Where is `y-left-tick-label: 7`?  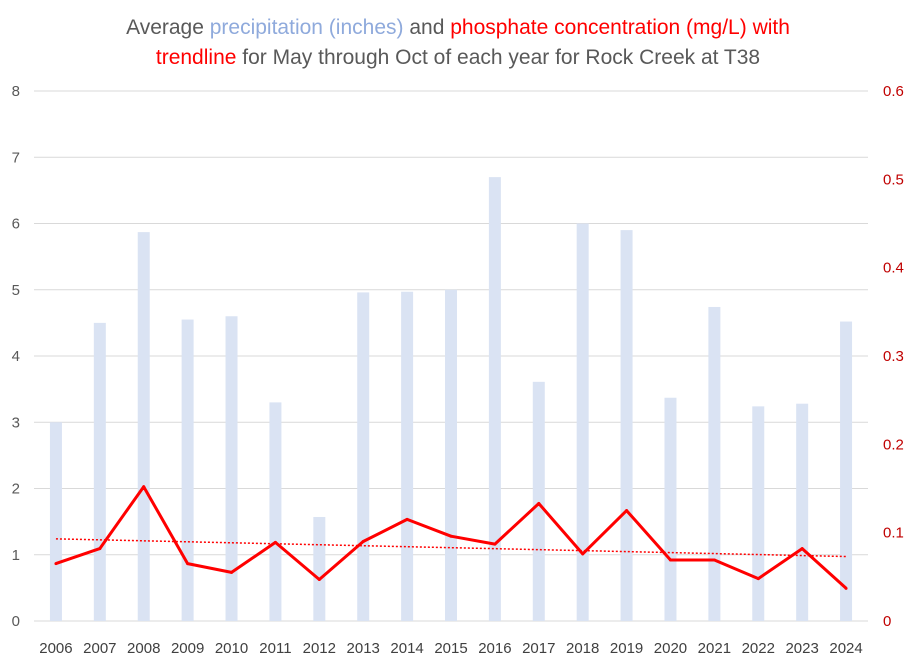
y-left-tick-label: 7 is located at coordinates (16, 157).